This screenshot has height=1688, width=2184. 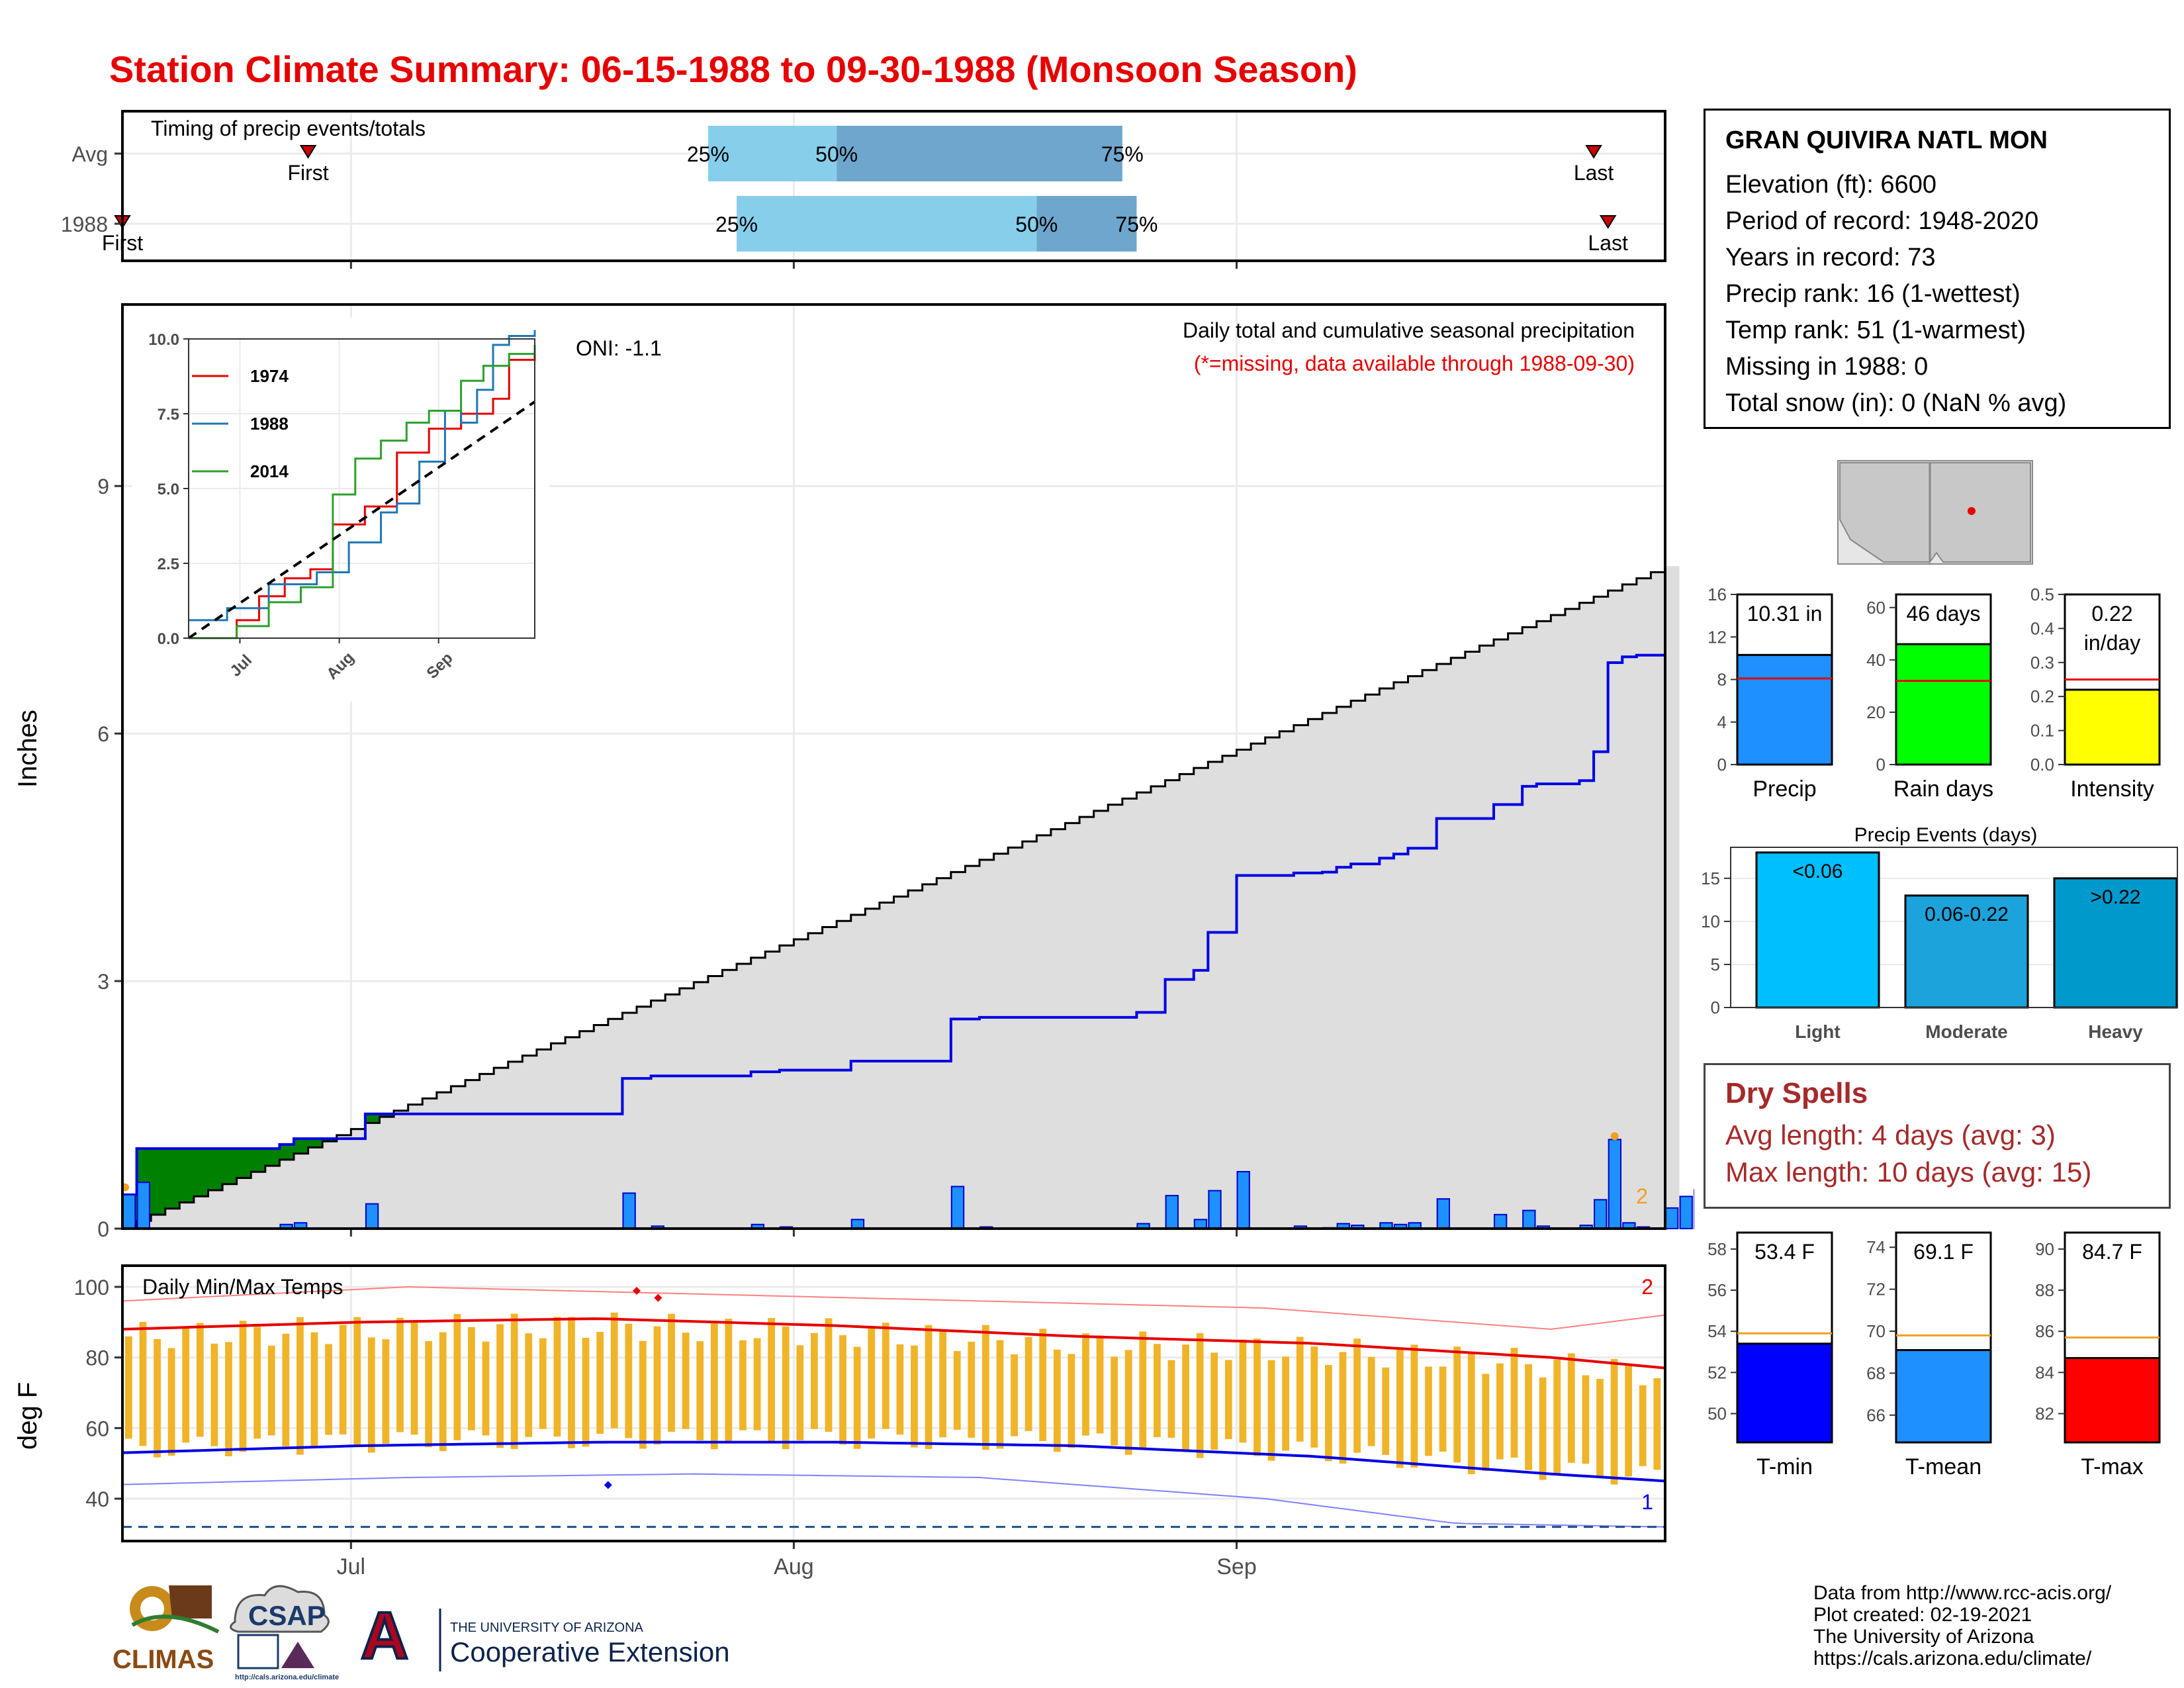 What do you see at coordinates (1785, 614) in the screenshot?
I see `summary-value-label: 10.31 in` at bounding box center [1785, 614].